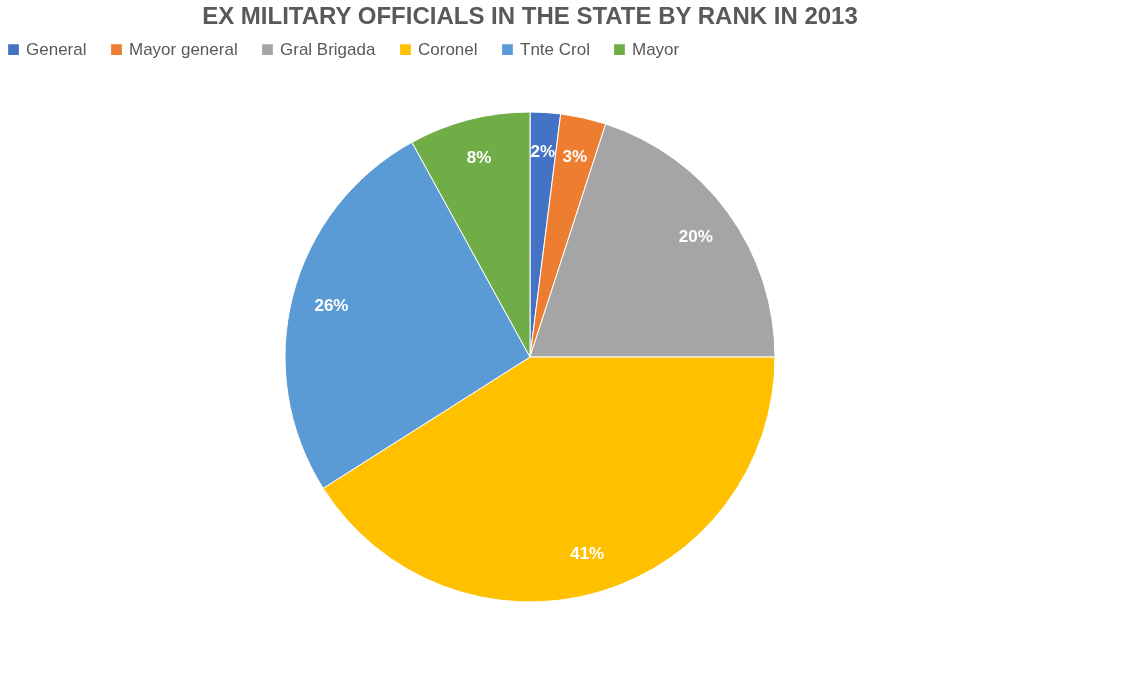  Describe the element at coordinates (183, 49) in the screenshot. I see `legend-label: Mayor general` at that location.